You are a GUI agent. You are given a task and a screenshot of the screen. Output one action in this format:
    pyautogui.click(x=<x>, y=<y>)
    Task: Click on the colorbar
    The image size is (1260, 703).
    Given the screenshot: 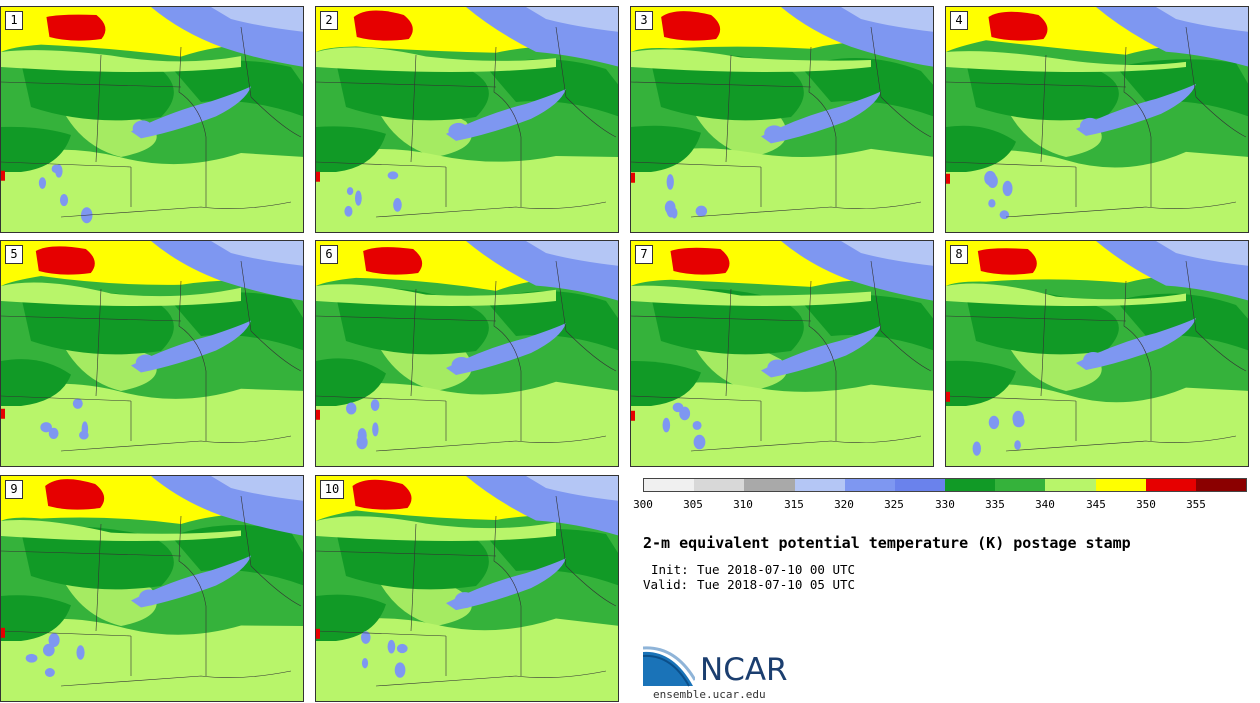 What is the action you would take?
    pyautogui.click(x=945, y=485)
    